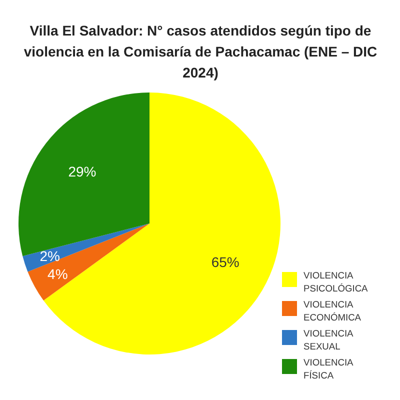  I want to click on data-label: 2%, so click(50, 256).